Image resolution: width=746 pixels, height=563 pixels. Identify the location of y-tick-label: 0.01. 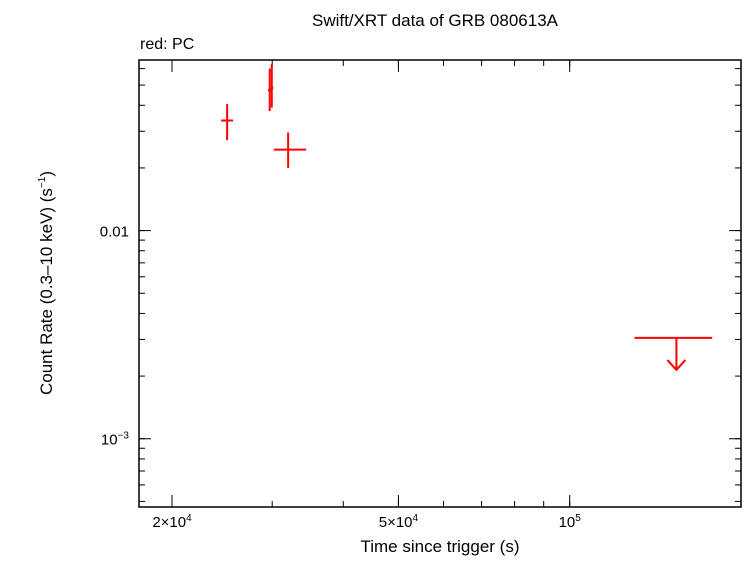
(114, 232).